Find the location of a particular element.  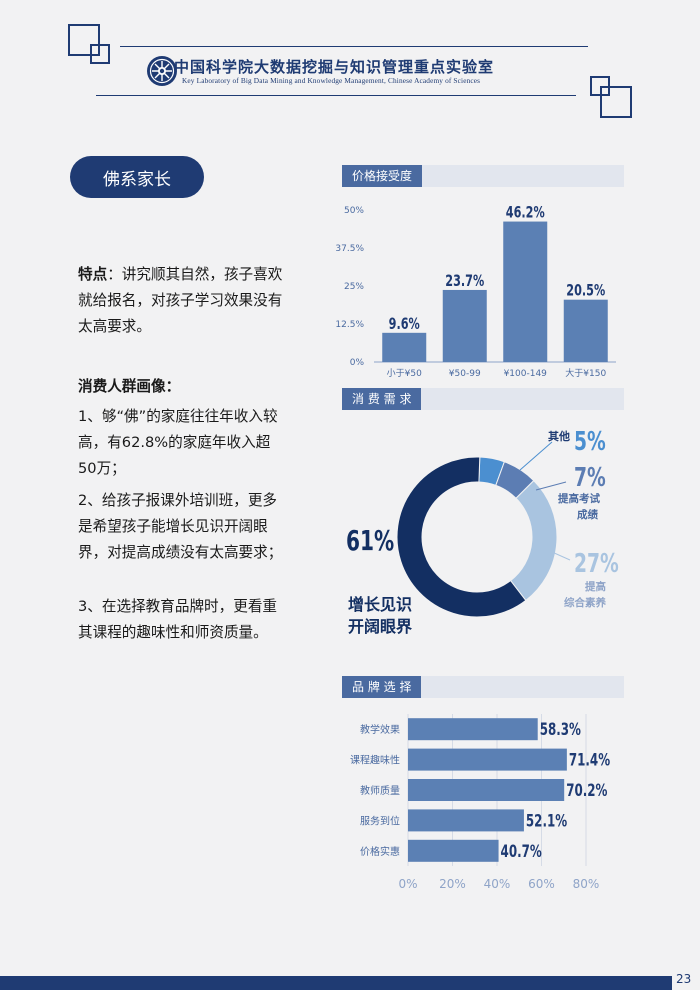

cas-logo is located at coordinates (162, 71).